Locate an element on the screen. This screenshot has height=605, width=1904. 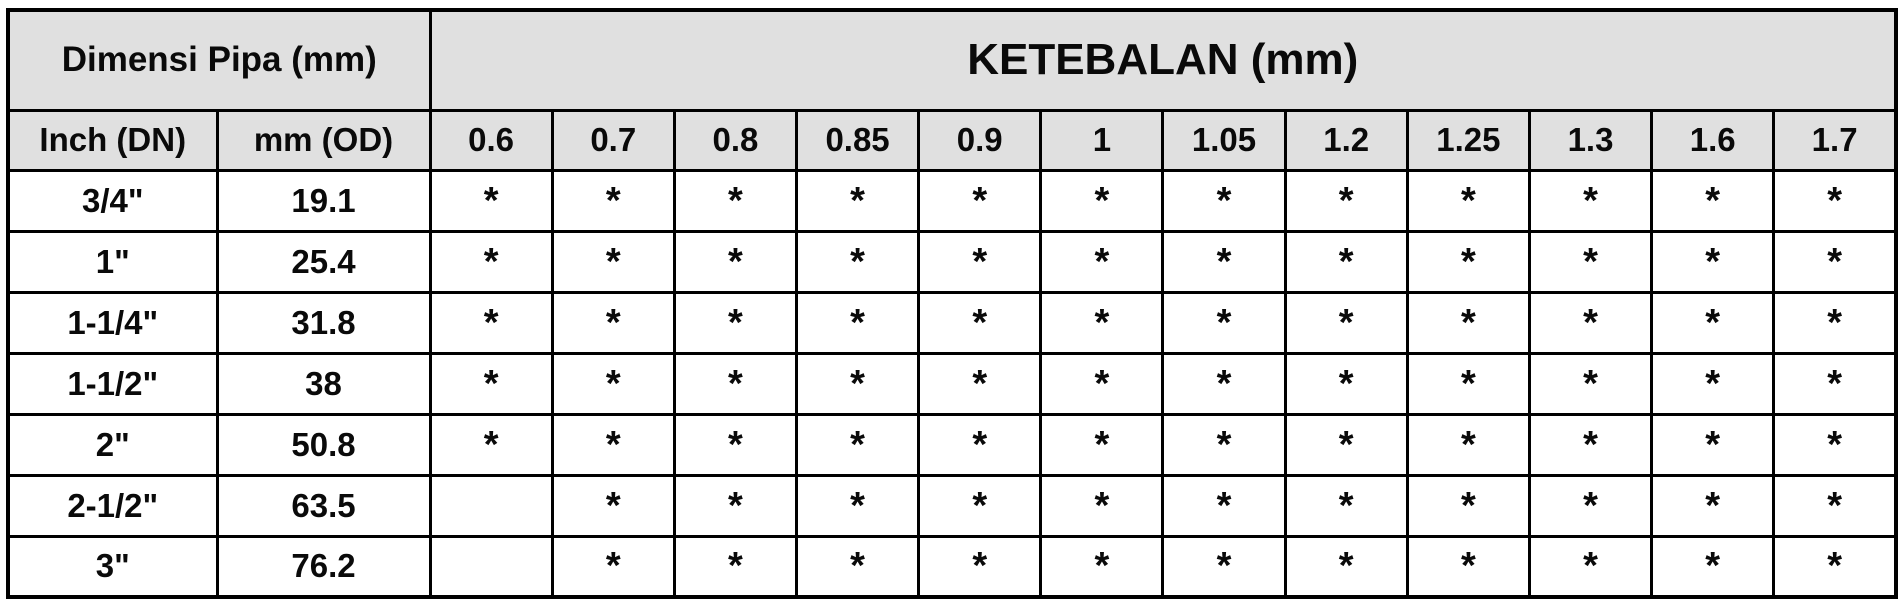
row-inch-dn: 3" is located at coordinates (112, 566).